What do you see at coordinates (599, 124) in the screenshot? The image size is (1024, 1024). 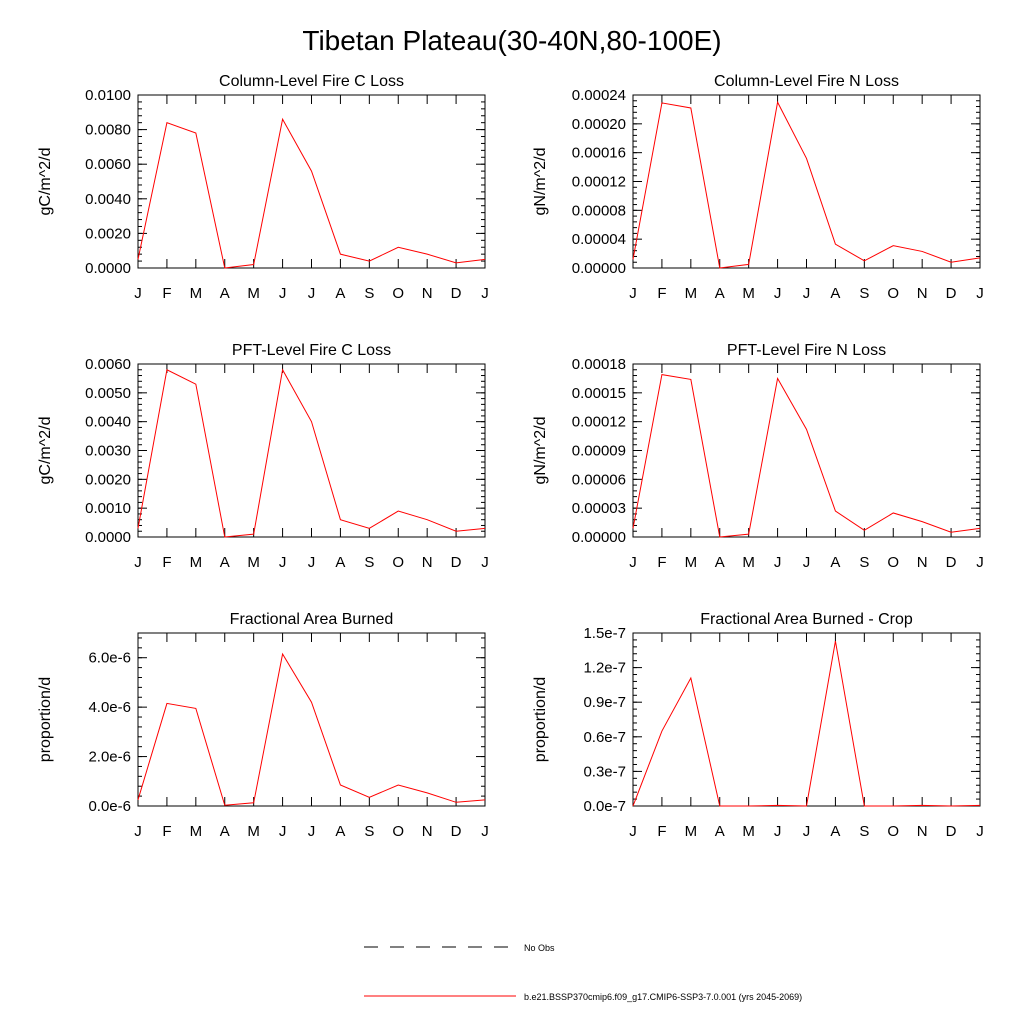 I see `y-tick-label: 0.00020` at bounding box center [599, 124].